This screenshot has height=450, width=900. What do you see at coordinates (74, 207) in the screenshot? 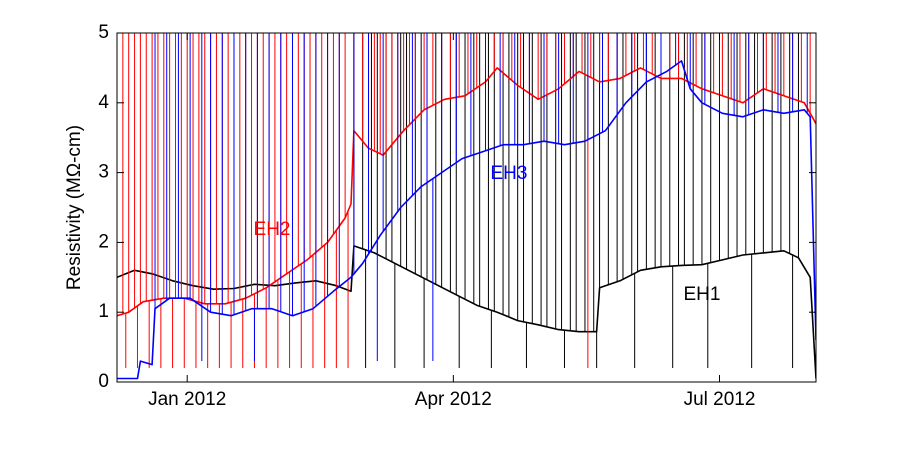
I see `y-axis-label: Resistivity (MΩ-cm)` at bounding box center [74, 207].